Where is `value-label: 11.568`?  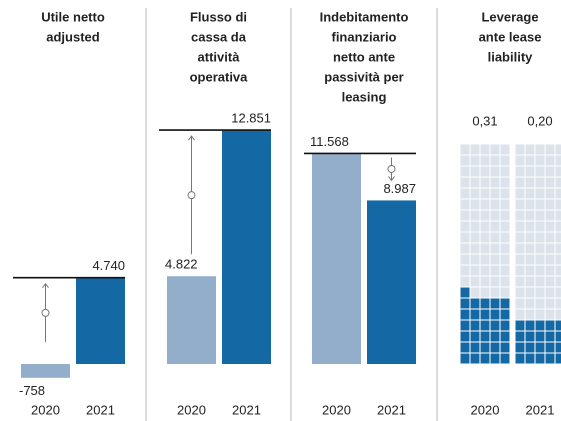
value-label: 11.568 is located at coordinates (329, 141).